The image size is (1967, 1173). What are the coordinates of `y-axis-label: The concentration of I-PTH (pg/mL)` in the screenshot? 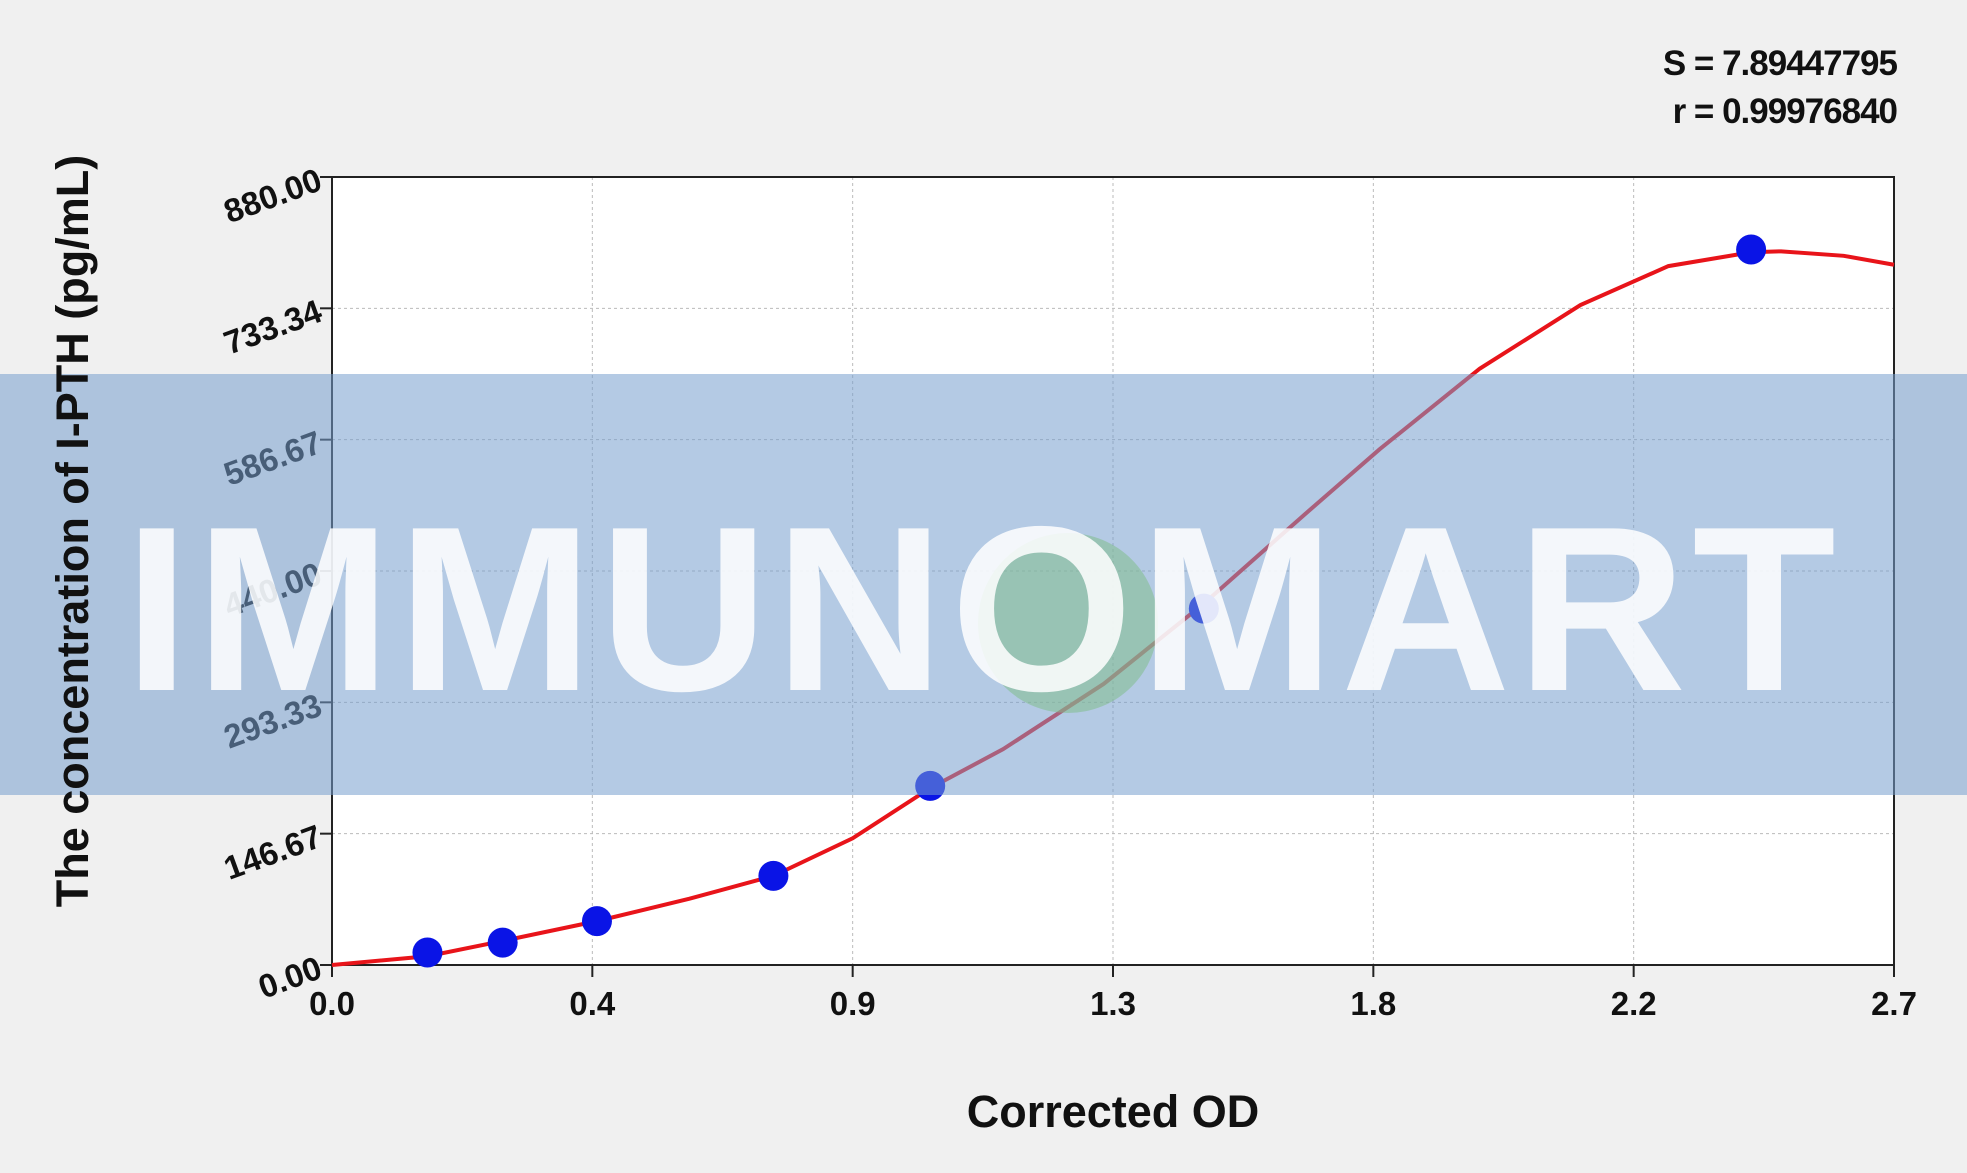 It's located at (72, 531).